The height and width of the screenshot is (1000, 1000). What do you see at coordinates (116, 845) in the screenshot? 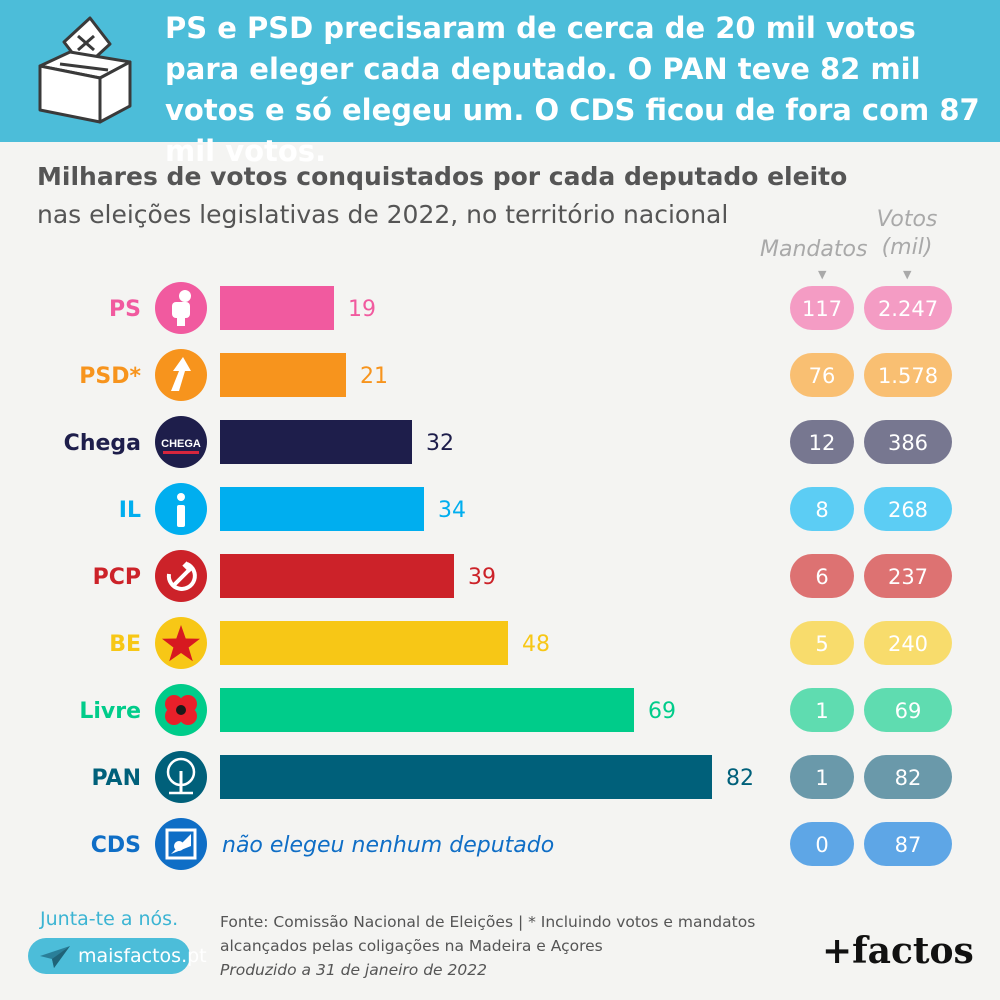
I see `party-label-cds: CDS` at bounding box center [116, 845].